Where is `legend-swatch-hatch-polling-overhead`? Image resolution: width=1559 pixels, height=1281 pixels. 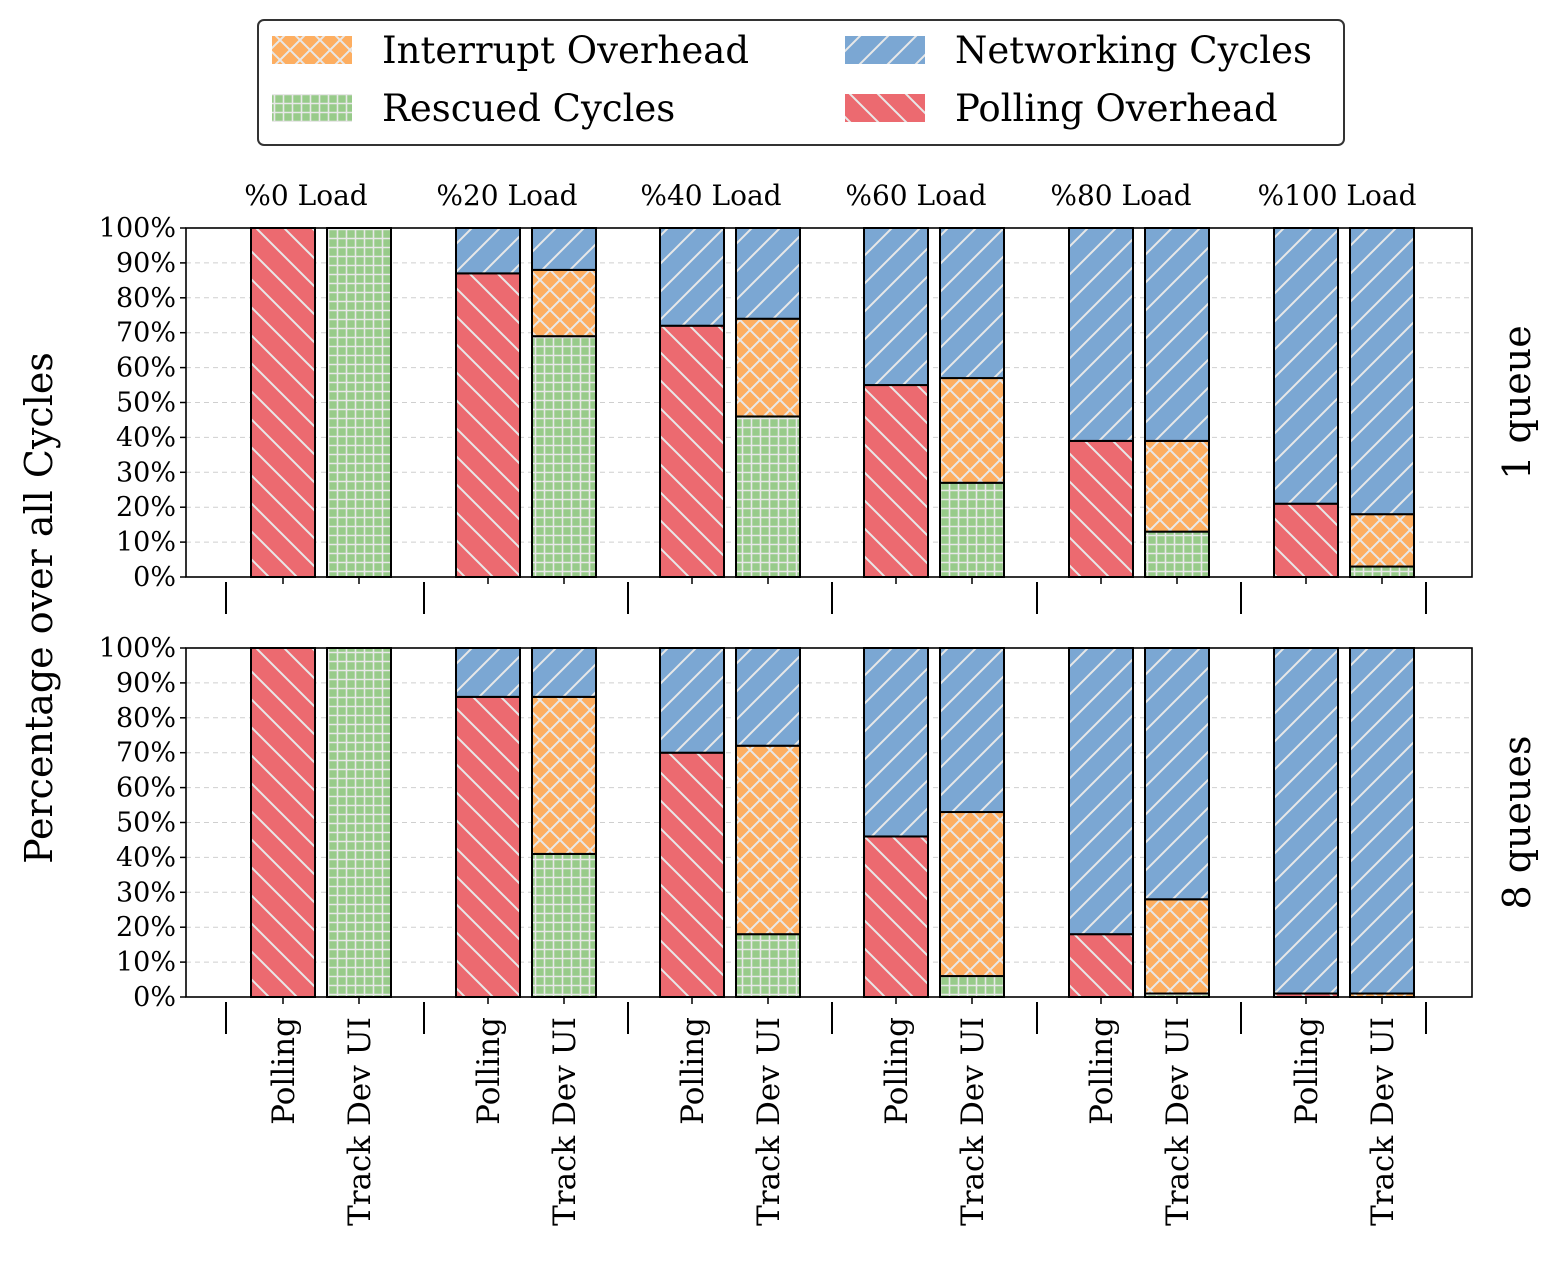 legend-swatch-hatch-polling-overhead is located at coordinates (885, 108).